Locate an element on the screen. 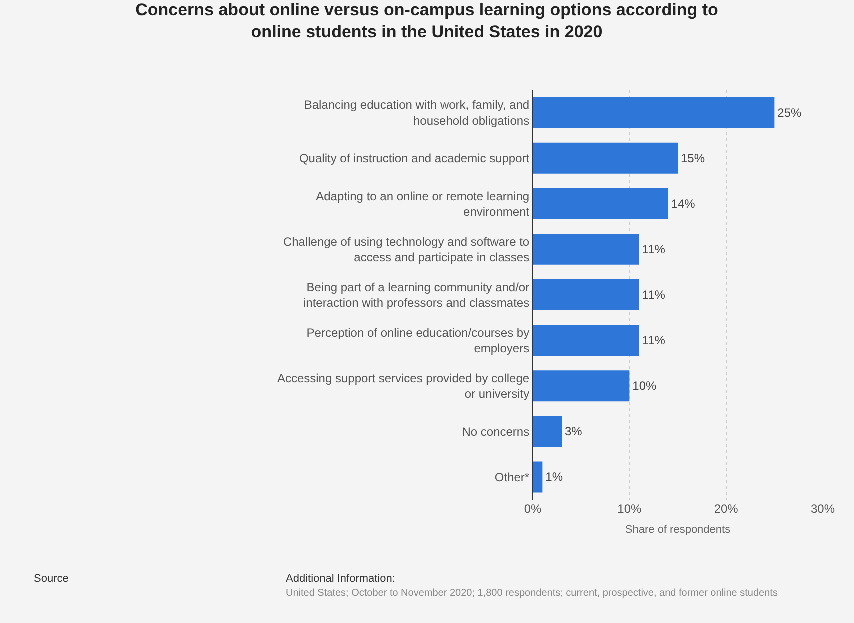 The image size is (854, 623). y-tick-label: Challenge of using technology and software to access and participate in classes is located at coordinates (406, 249).